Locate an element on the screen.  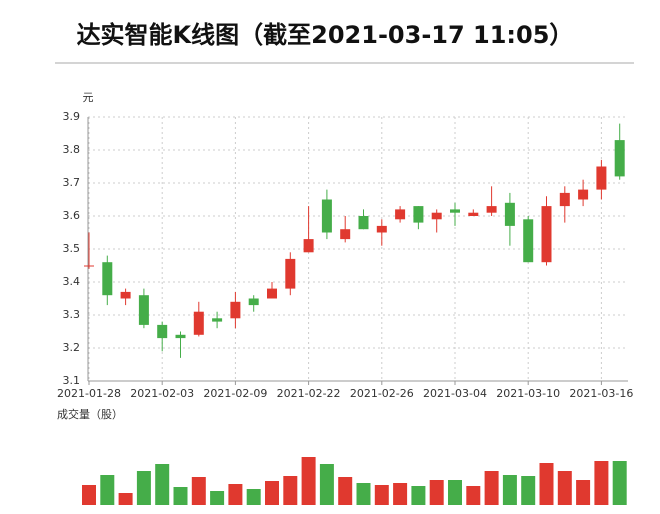
chart-title: 达实智能K线图（截至2021-03-17 11:05） is located at coordinates (325, 35).